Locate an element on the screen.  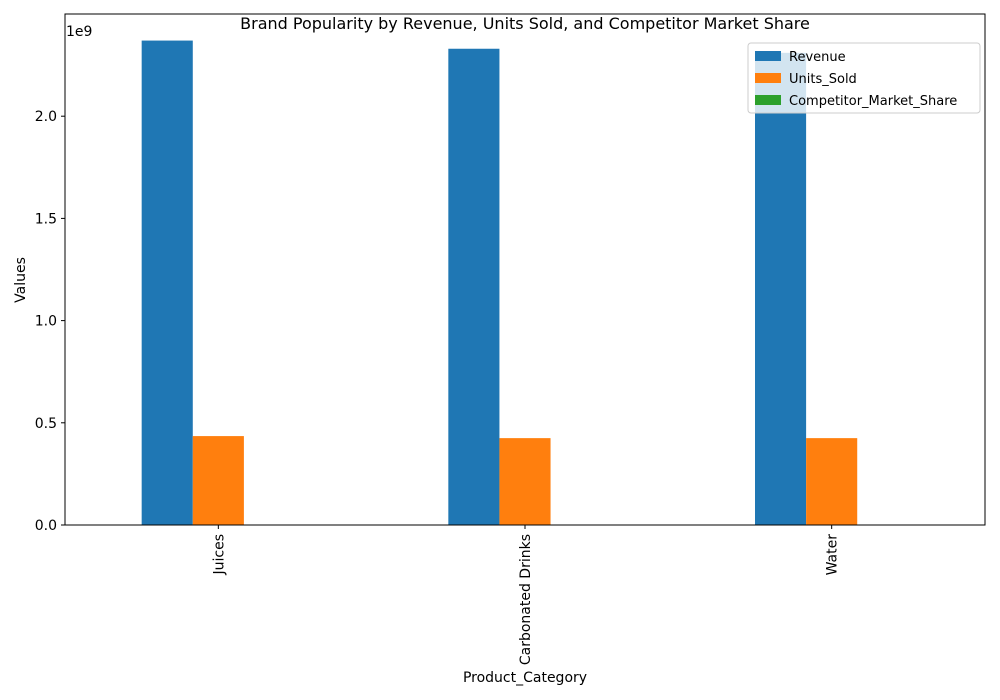
legend-entry: Competitor_Market_Share is located at coordinates (873, 101).